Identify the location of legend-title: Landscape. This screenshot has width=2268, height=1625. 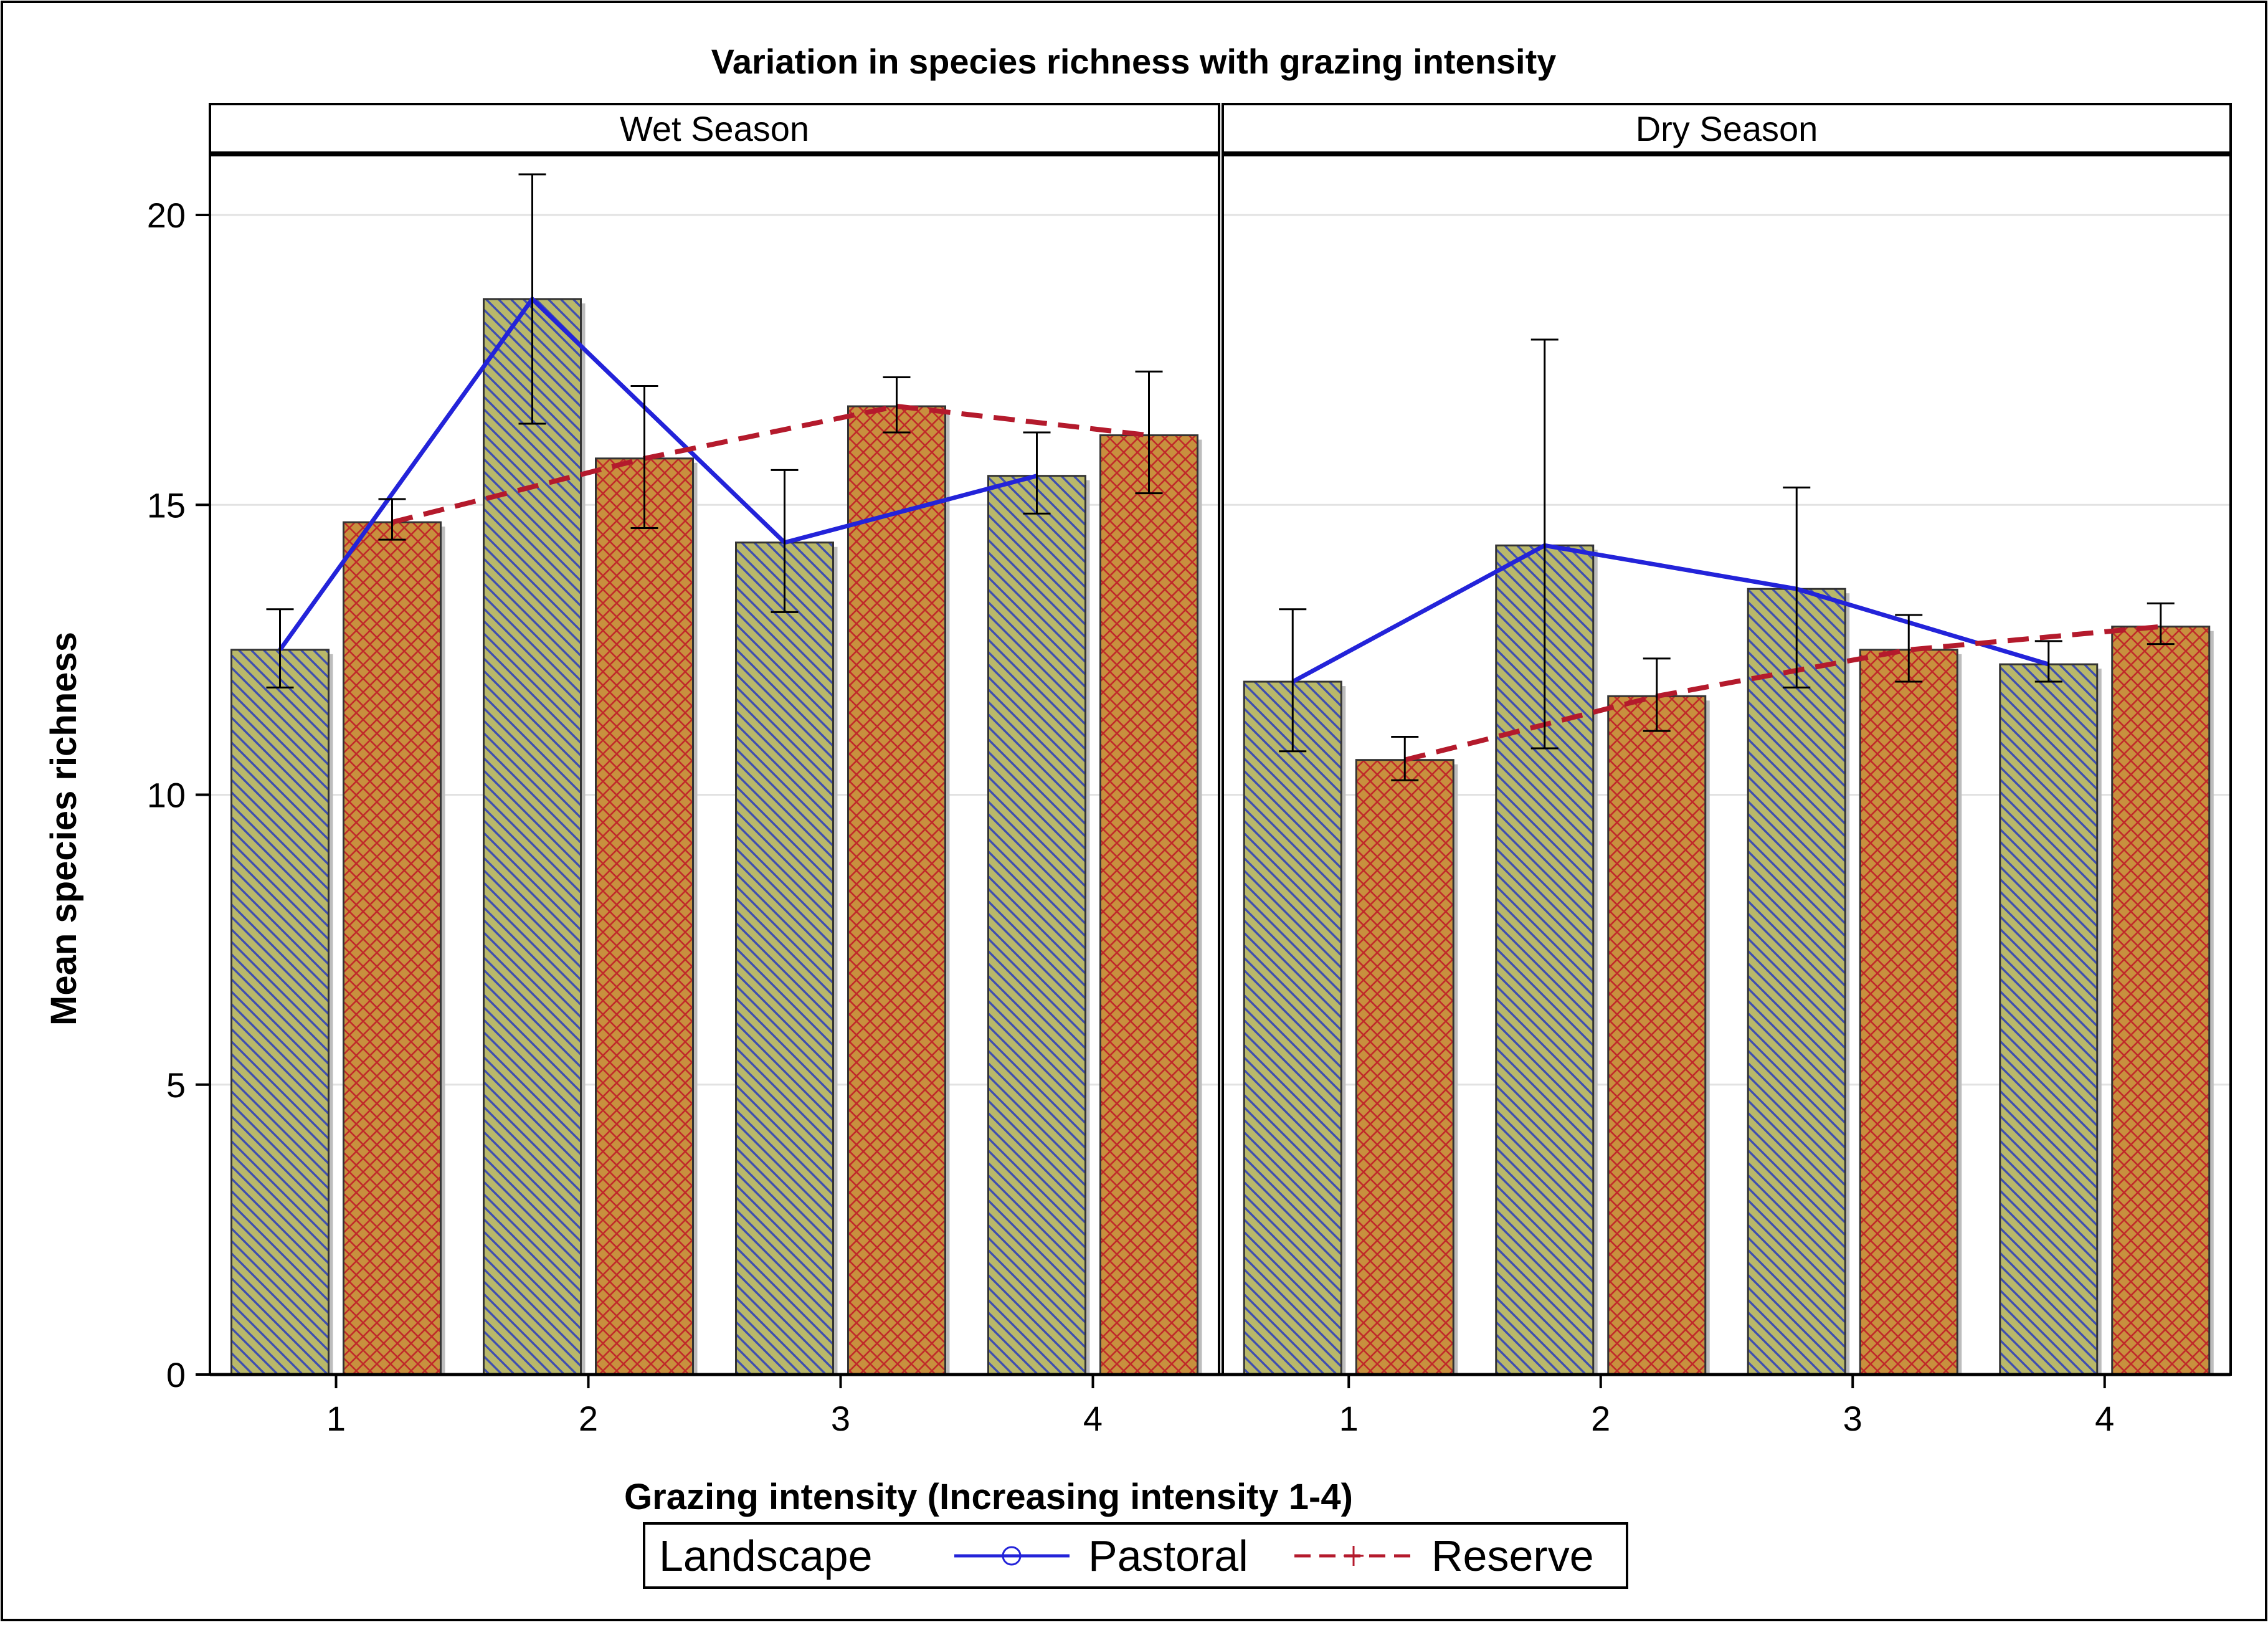
(766, 1556).